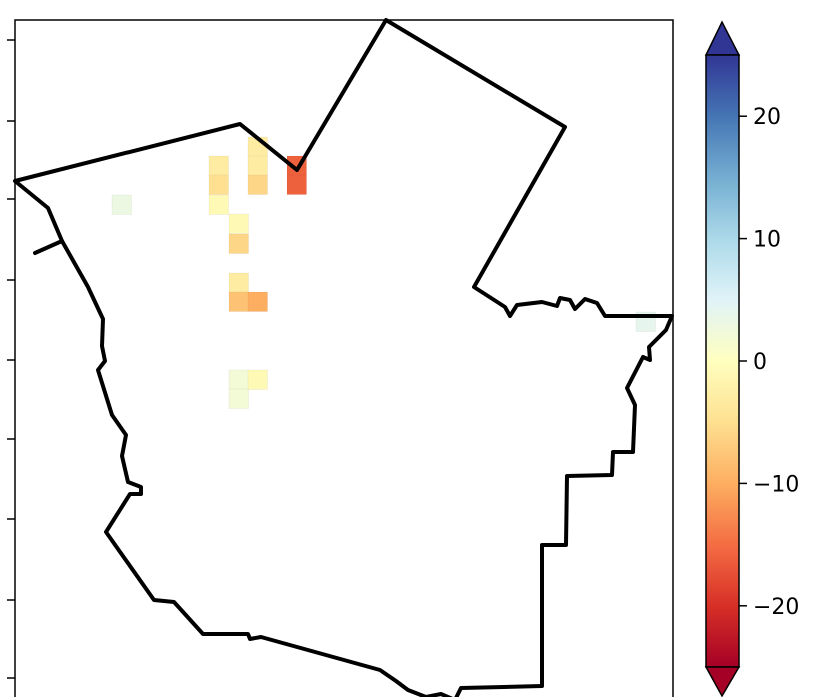  I want to click on colorbar: 20 10 0 −10 −20, so click(751, 358).